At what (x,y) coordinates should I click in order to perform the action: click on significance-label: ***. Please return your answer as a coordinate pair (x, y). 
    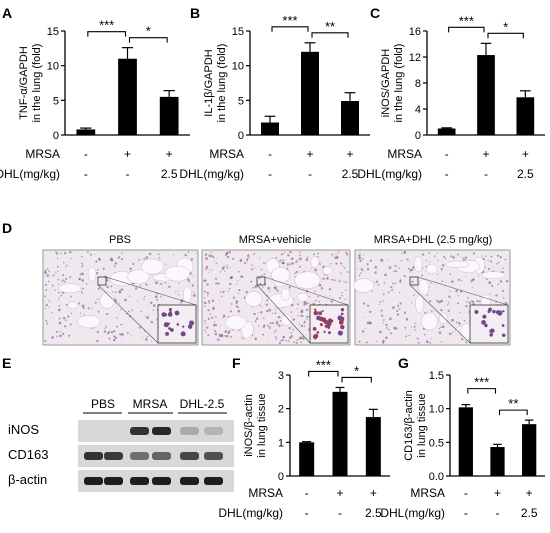
    Looking at the image, I should click on (481, 382).